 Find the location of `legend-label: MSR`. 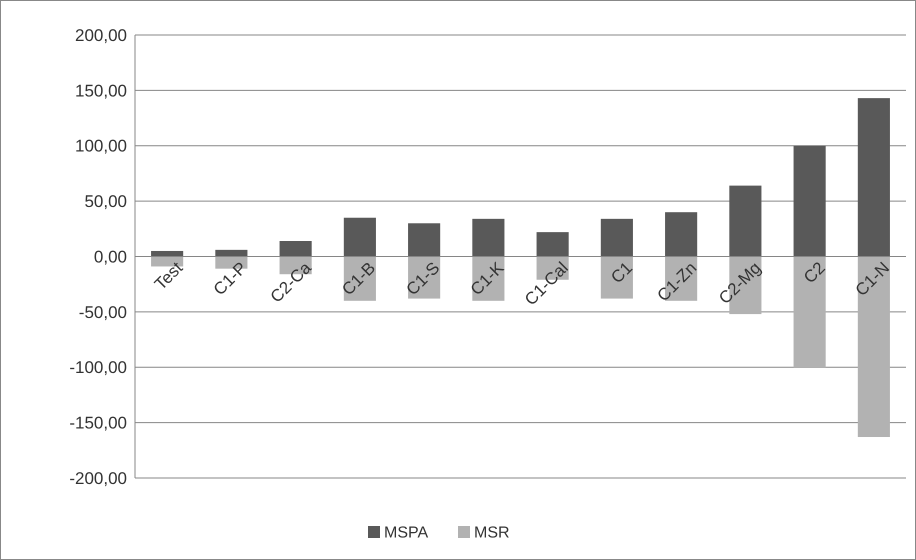

legend-label: MSR is located at coordinates (492, 533).